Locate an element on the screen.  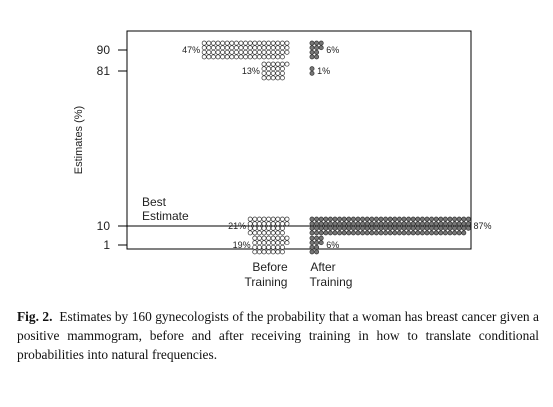
figure-caption-label: Fig. 2. is located at coordinates (35, 316).